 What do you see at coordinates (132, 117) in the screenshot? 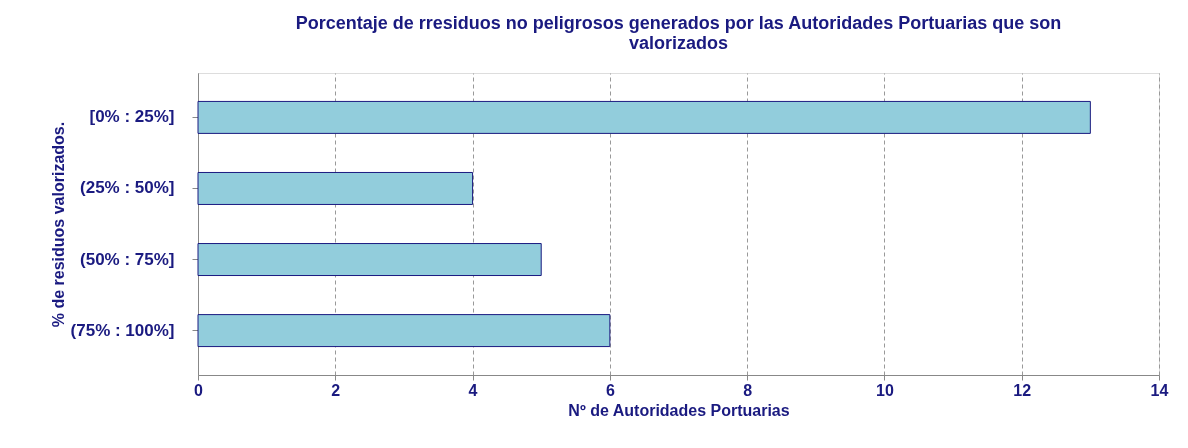
I see `y-tick-label: [0% : 25%]` at bounding box center [132, 117].